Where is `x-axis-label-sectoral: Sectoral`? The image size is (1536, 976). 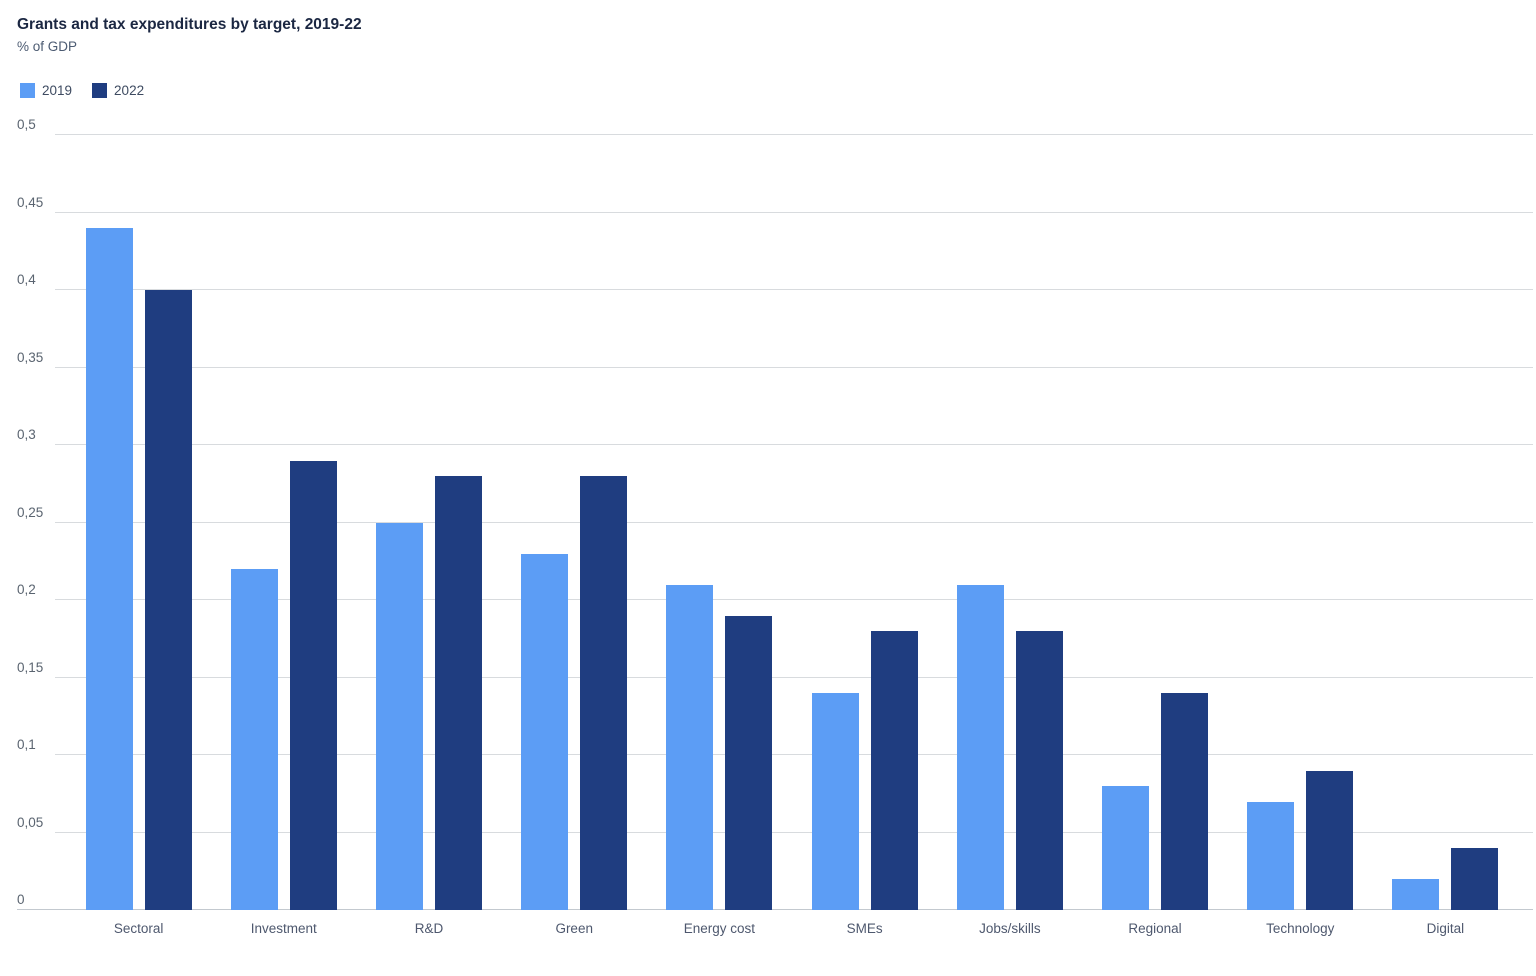
x-axis-label-sectoral: Sectoral is located at coordinates (138, 928).